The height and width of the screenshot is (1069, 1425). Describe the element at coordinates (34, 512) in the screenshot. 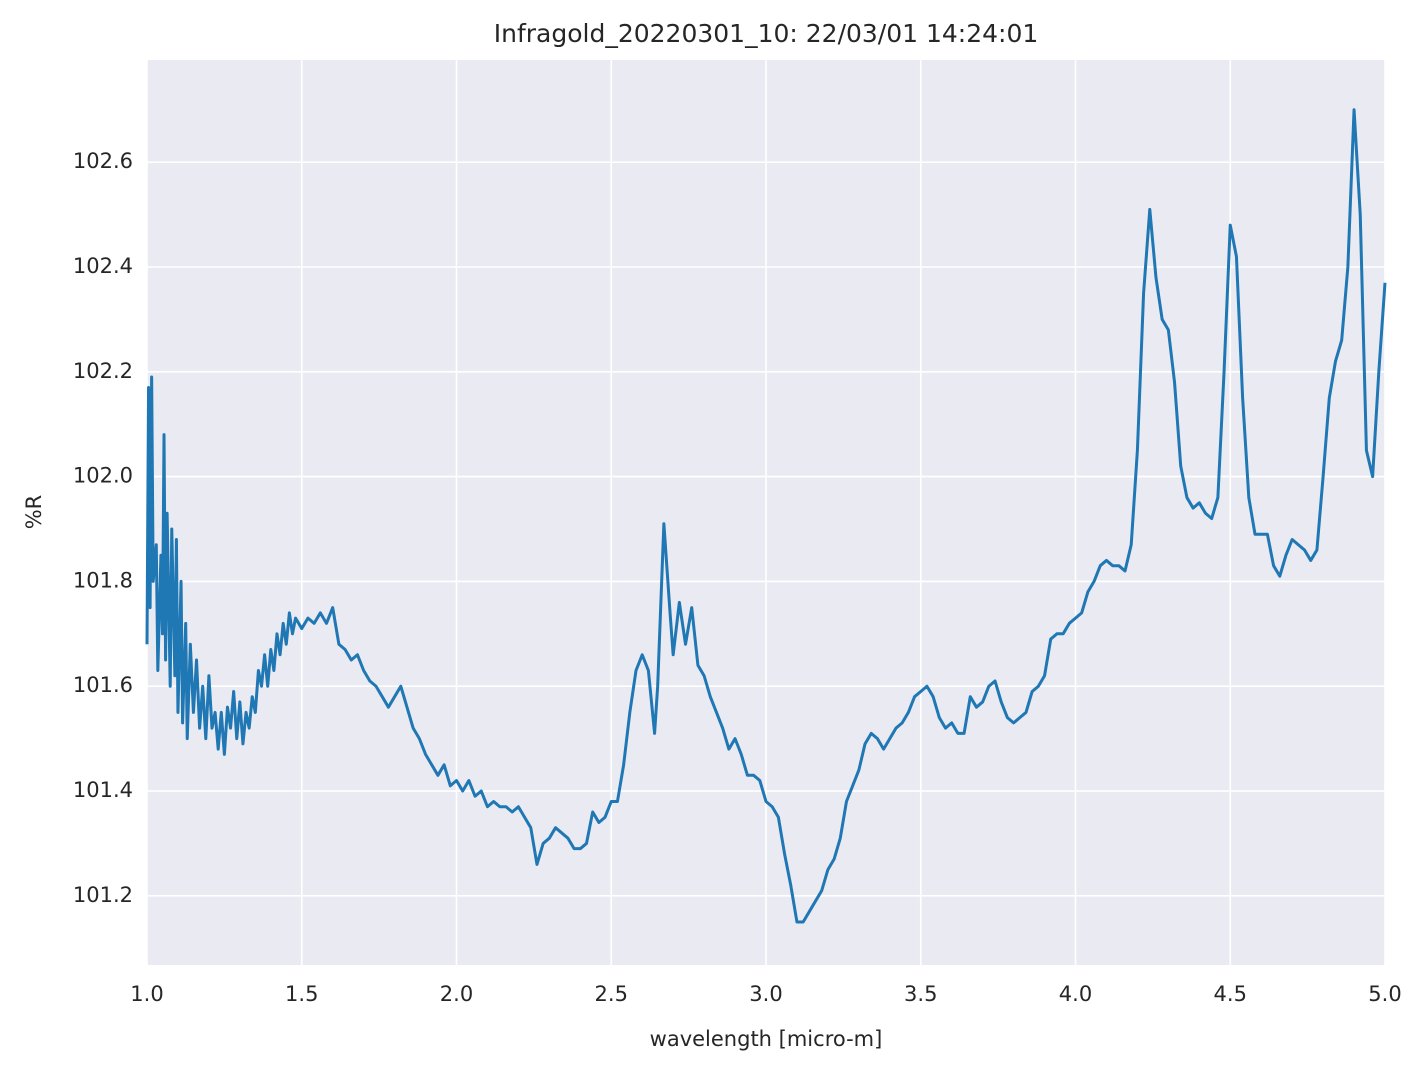

I see `y-axis-label: %R` at that location.